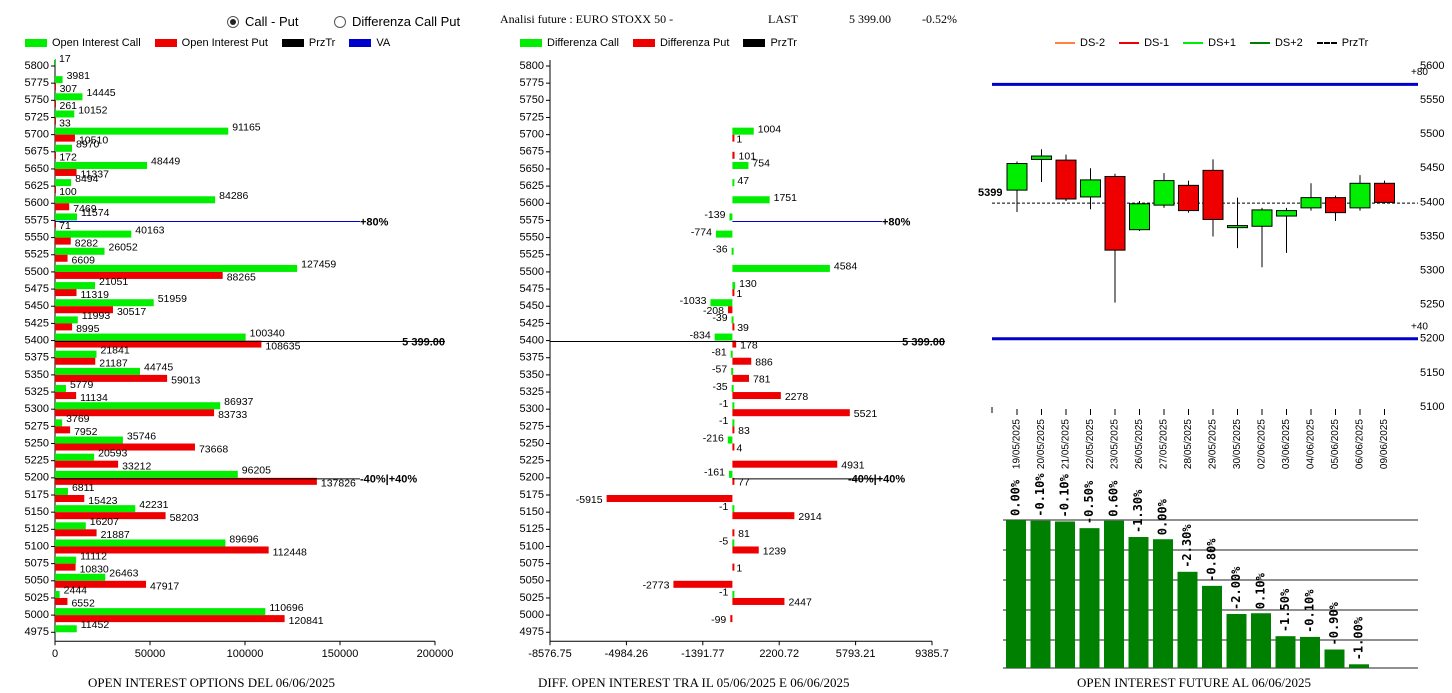 The image size is (1452, 693). What do you see at coordinates (656, 586) in the screenshot?
I see `diff-put-value: -2773` at bounding box center [656, 586].